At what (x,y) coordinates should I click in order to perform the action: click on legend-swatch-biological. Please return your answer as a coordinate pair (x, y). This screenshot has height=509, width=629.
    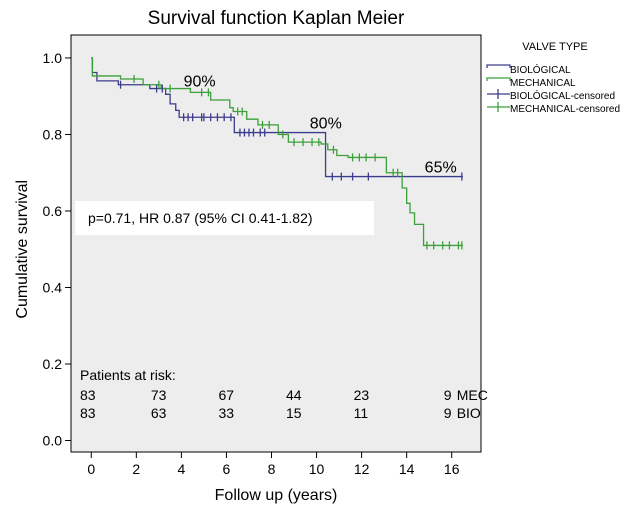
    Looking at the image, I should click on (498, 66).